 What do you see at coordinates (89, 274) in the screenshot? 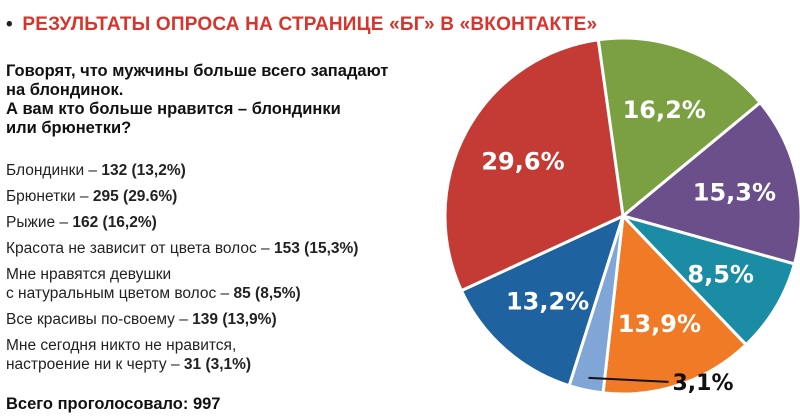
I see `answer-text: Мне нравятся девушки` at bounding box center [89, 274].